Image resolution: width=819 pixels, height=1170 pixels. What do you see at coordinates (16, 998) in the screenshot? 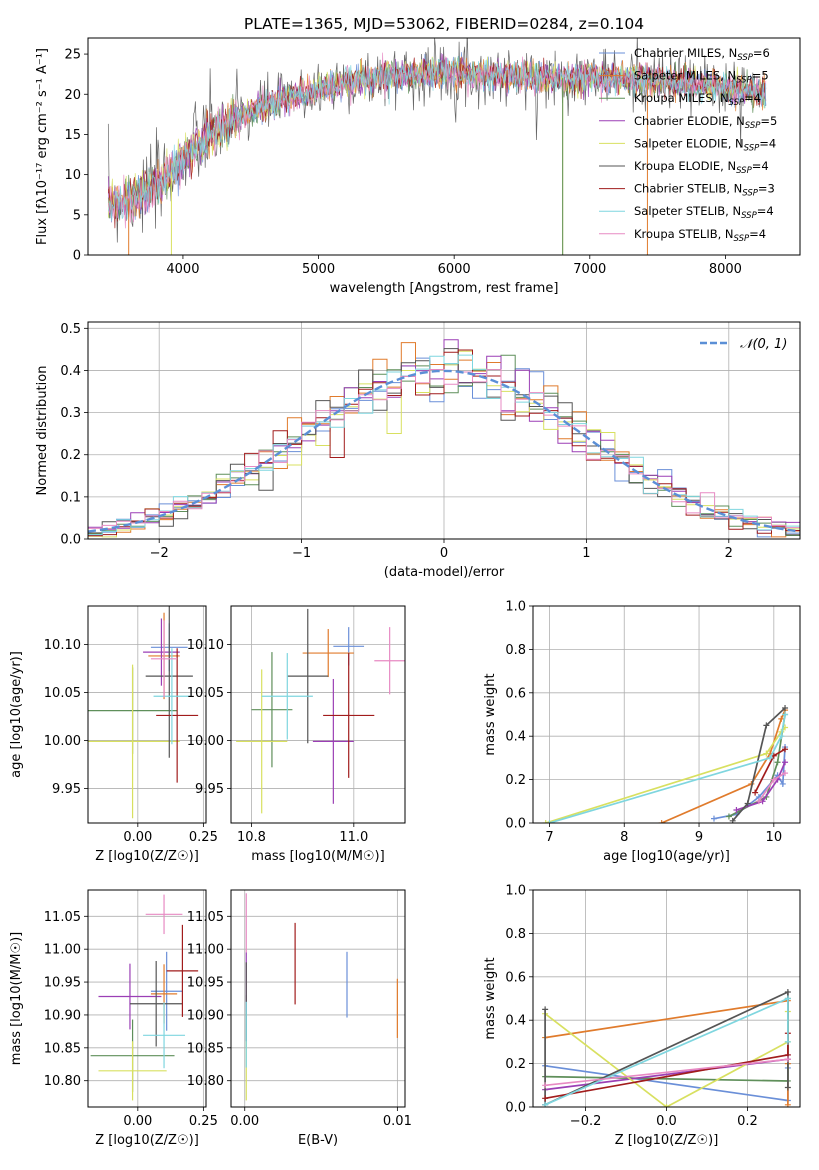
I see `y-axis-label: mass [log10(M/M☉)]` at bounding box center [16, 998].